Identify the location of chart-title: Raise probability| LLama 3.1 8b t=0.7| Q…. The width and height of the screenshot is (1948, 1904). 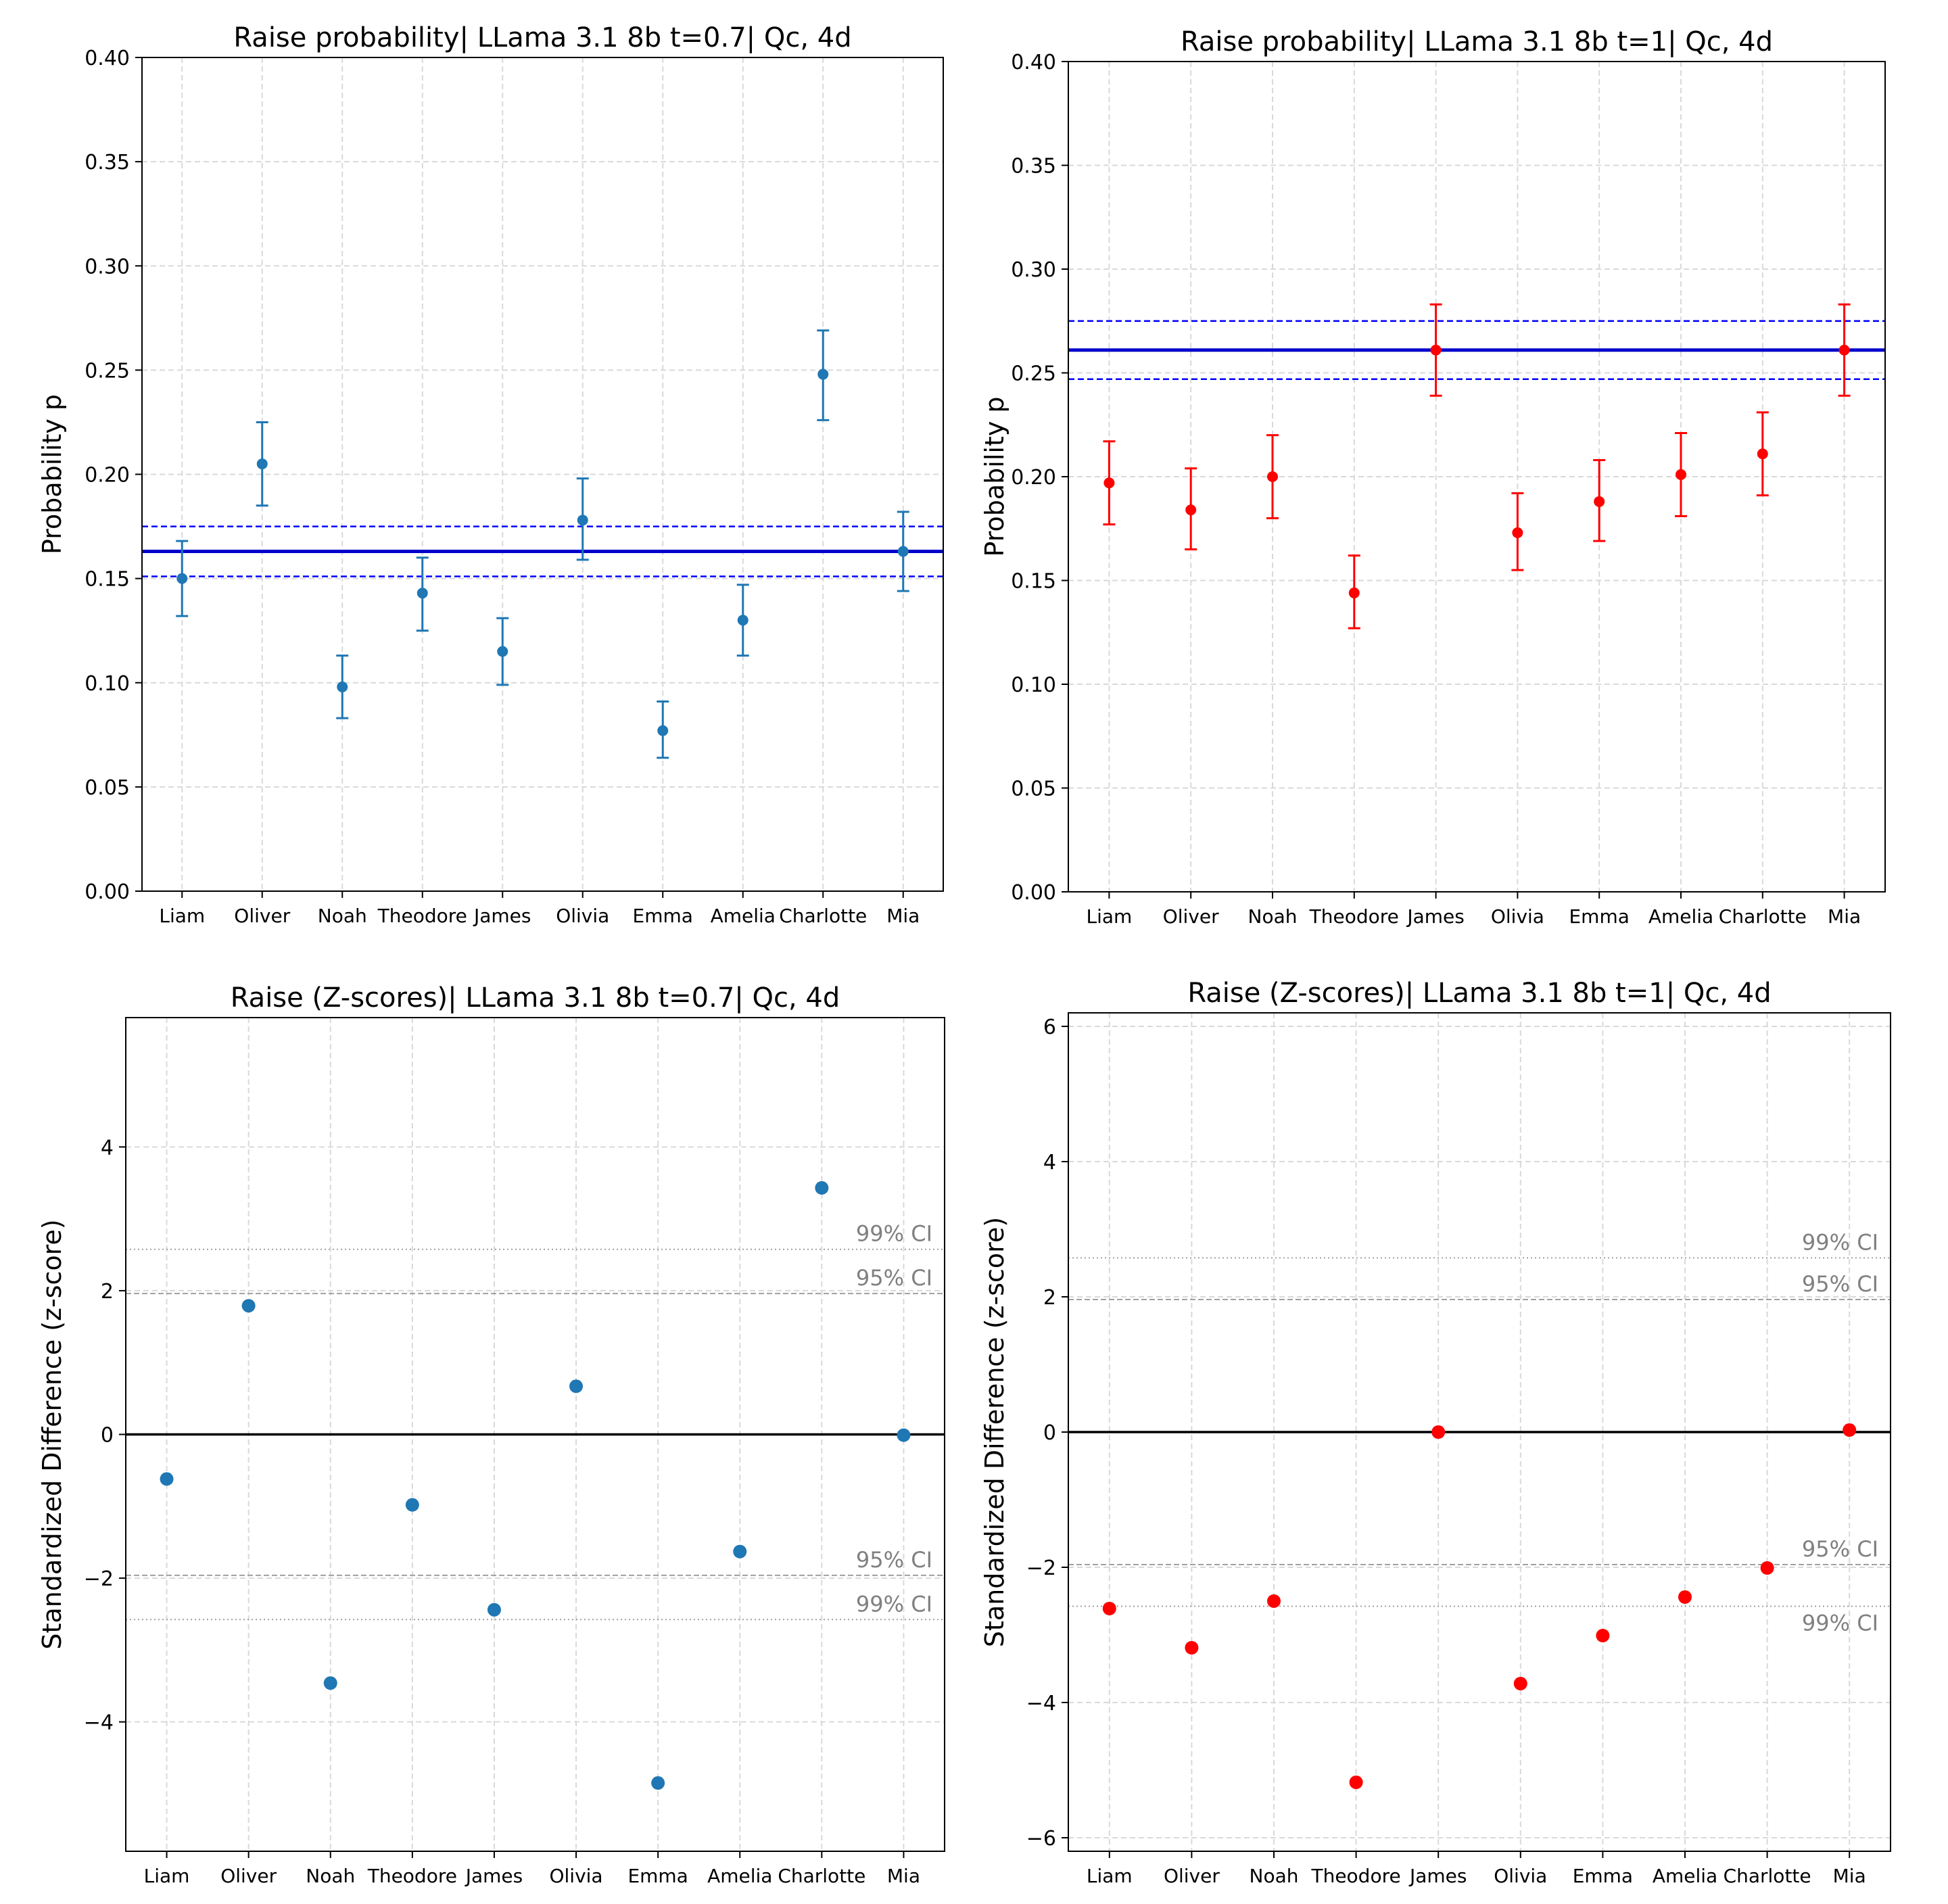
(542, 37).